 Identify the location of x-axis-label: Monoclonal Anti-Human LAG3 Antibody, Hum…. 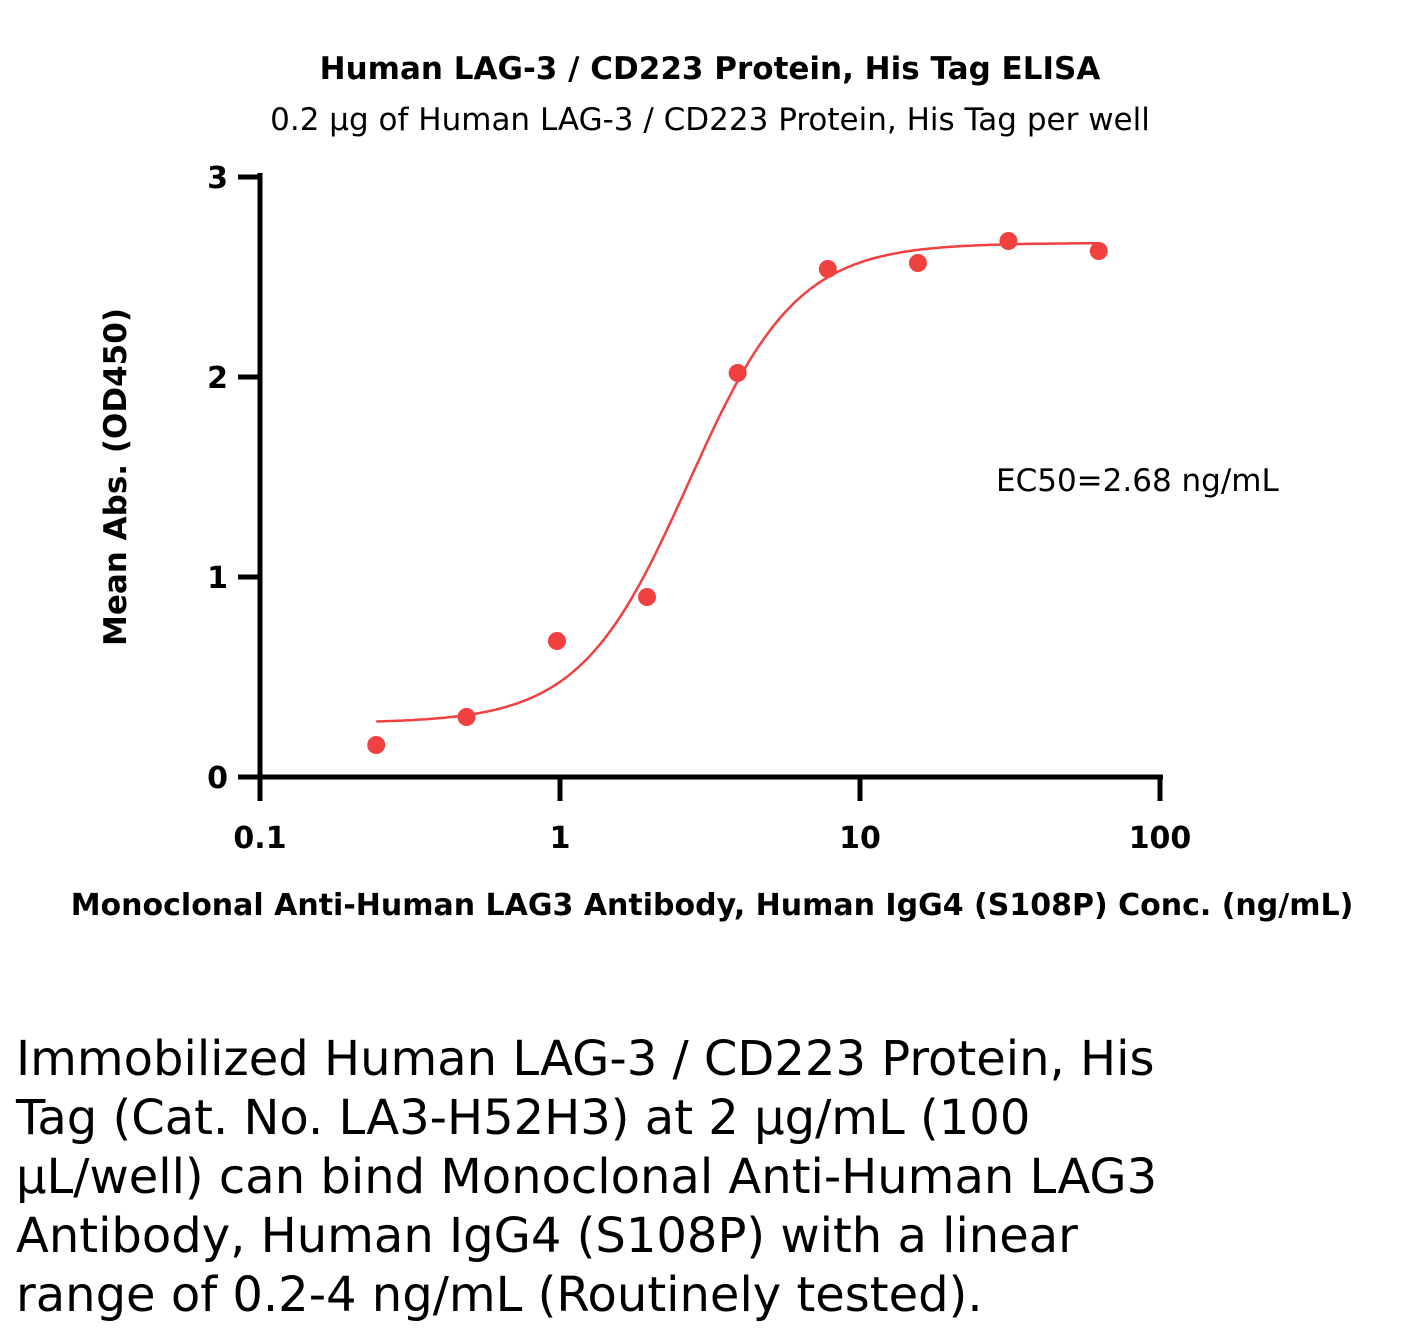
(712, 905).